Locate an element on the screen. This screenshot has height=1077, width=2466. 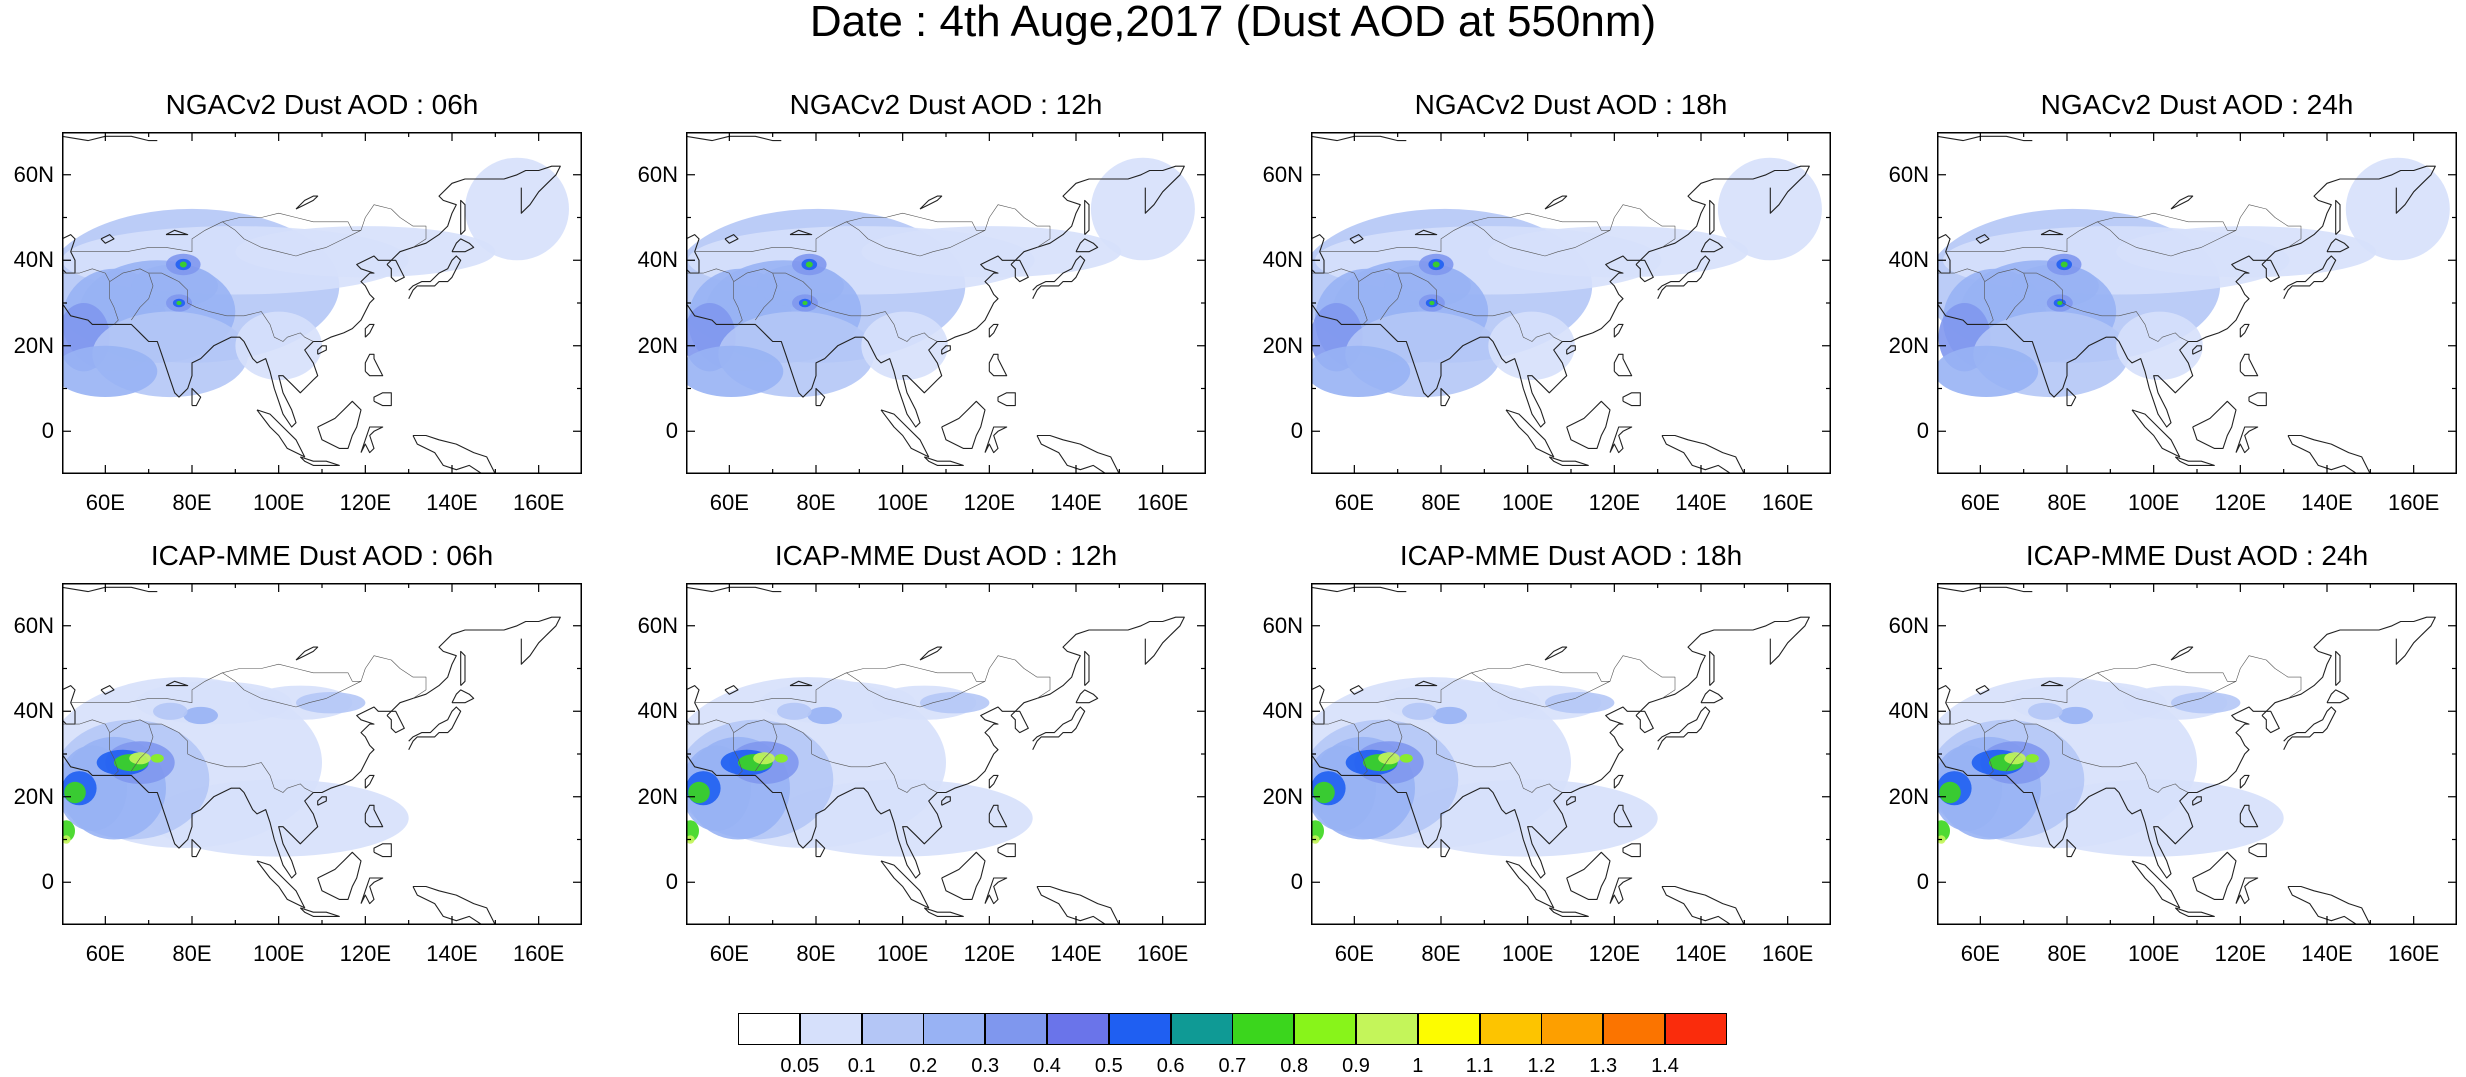
lat-tick-label: 0 is located at coordinates (1296, 431).